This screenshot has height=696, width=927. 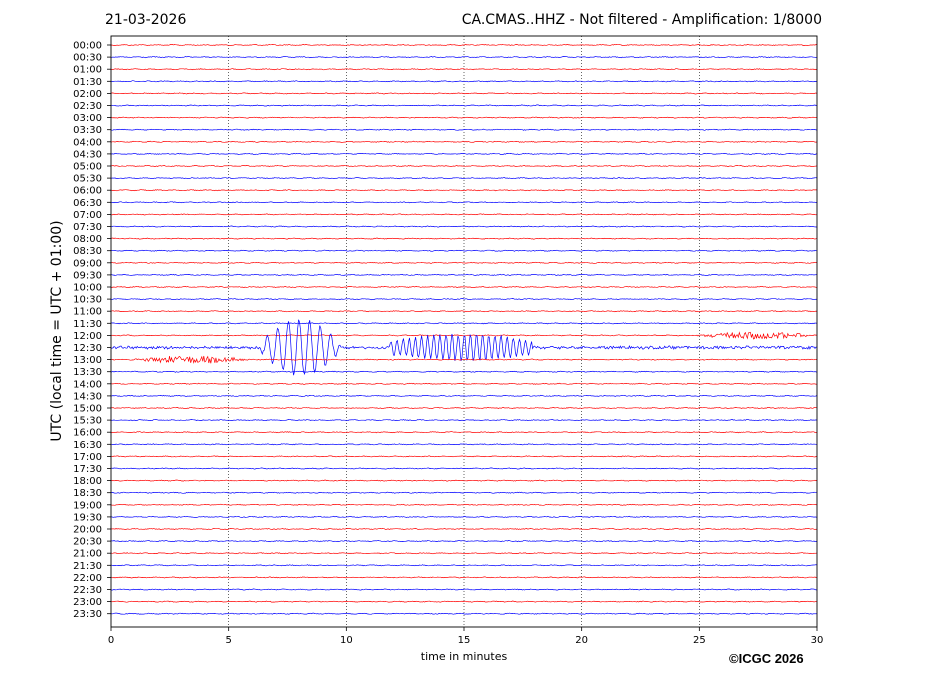 I want to click on trace-2030, so click(x=464, y=541).